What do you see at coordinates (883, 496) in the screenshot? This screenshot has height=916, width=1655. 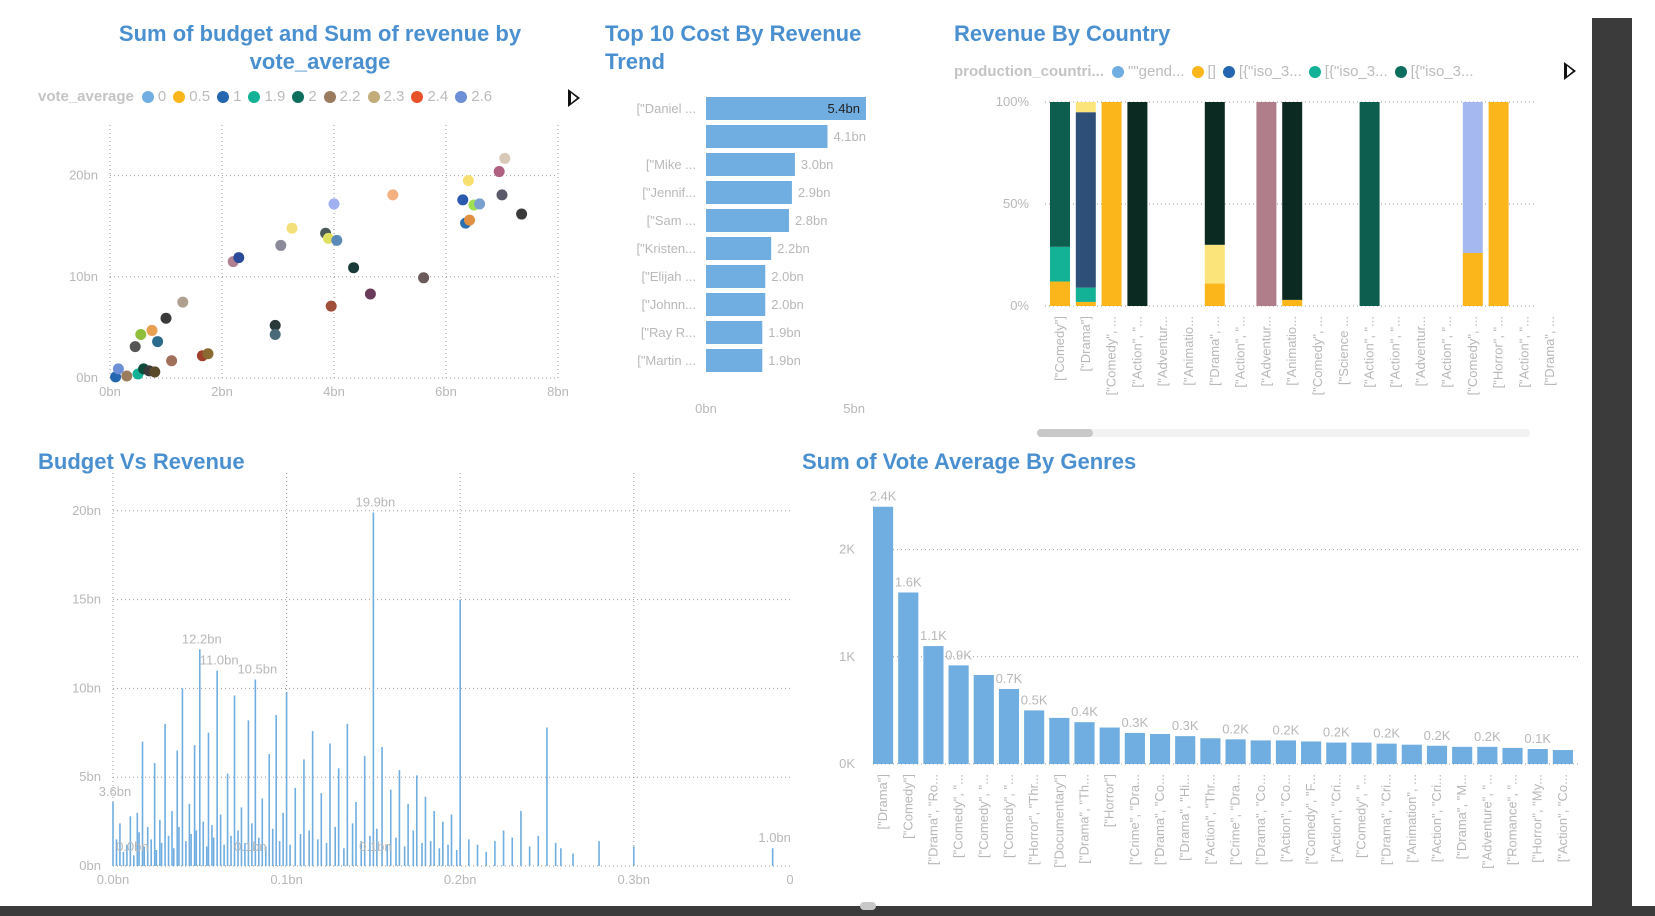 I see `genres-data-label: 2.4K` at bounding box center [883, 496].